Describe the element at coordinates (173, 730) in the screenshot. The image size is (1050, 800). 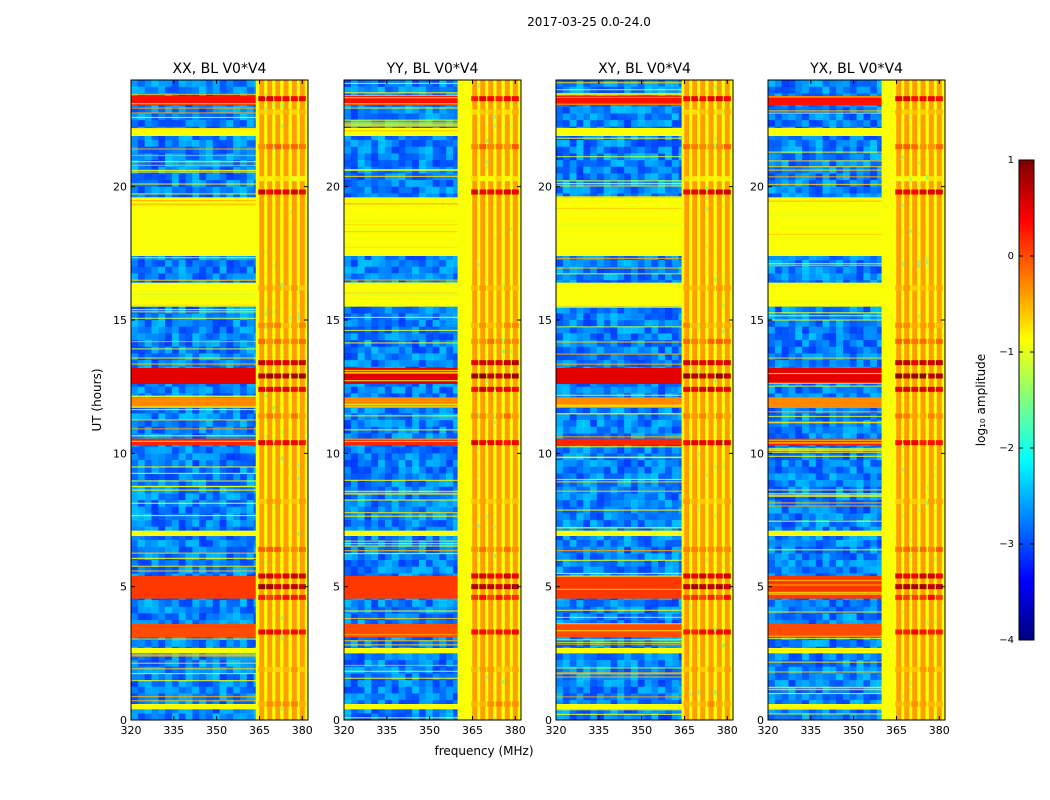
I see `x-tick-label: 335` at that location.